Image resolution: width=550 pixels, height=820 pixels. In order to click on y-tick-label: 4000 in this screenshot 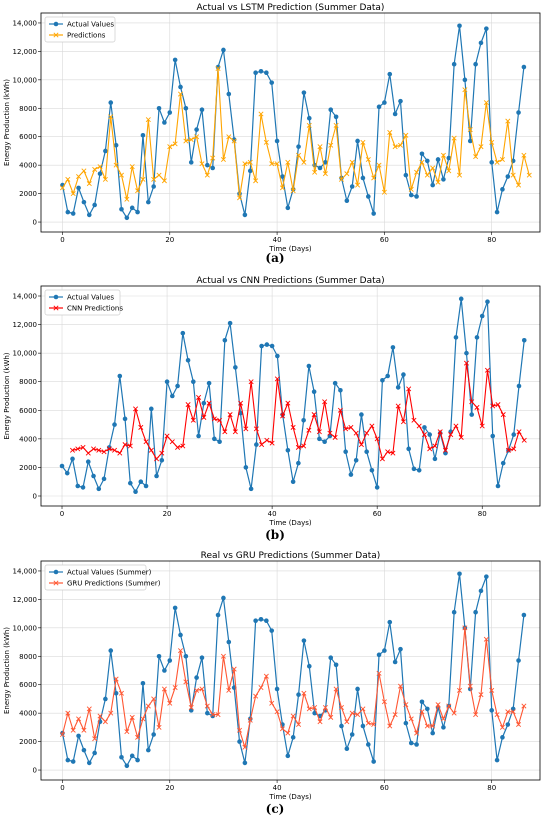, I will do `click(28, 439)`.